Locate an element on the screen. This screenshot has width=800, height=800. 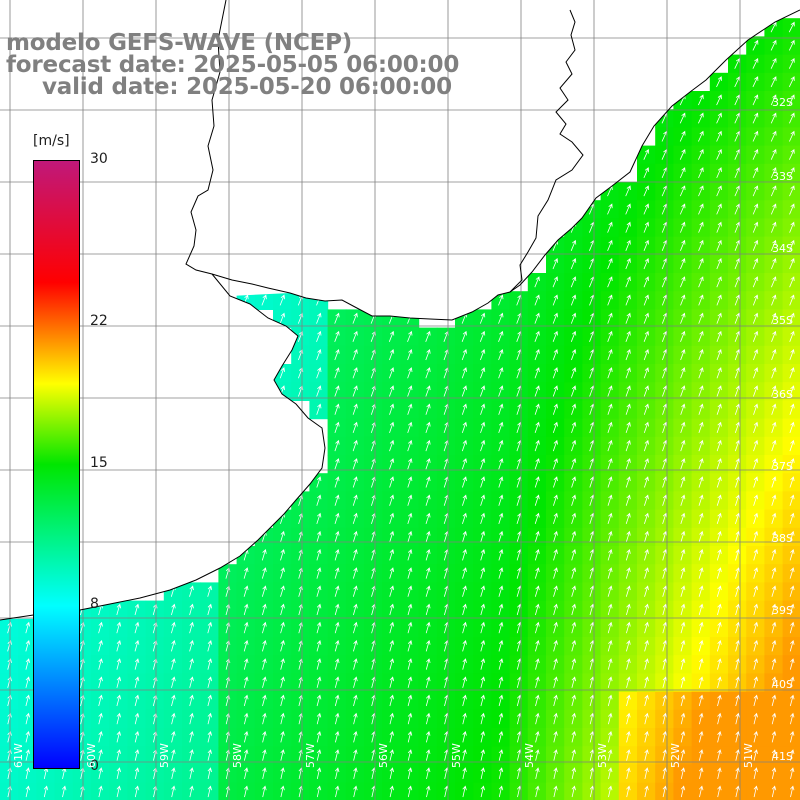
longitude-label: 52W is located at coordinates (675, 755).